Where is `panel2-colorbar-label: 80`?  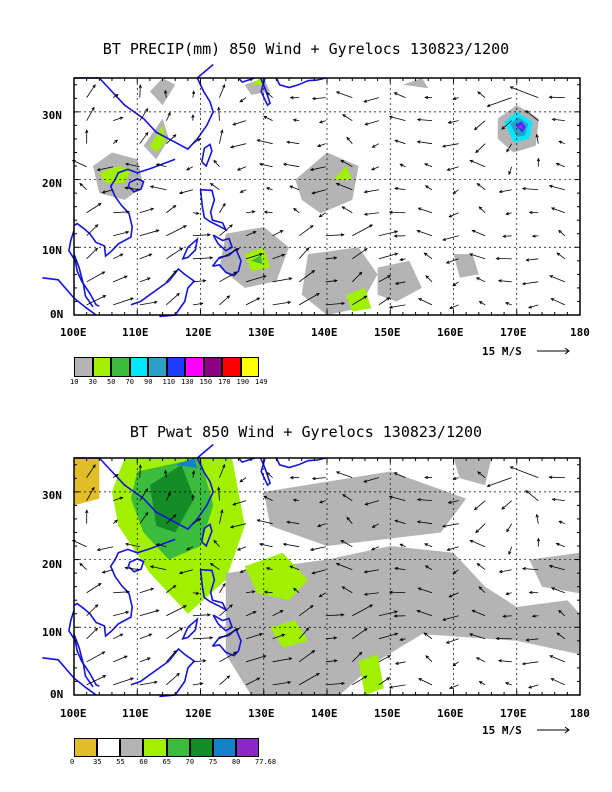 panel2-colorbar-label: 80 is located at coordinates (236, 762).